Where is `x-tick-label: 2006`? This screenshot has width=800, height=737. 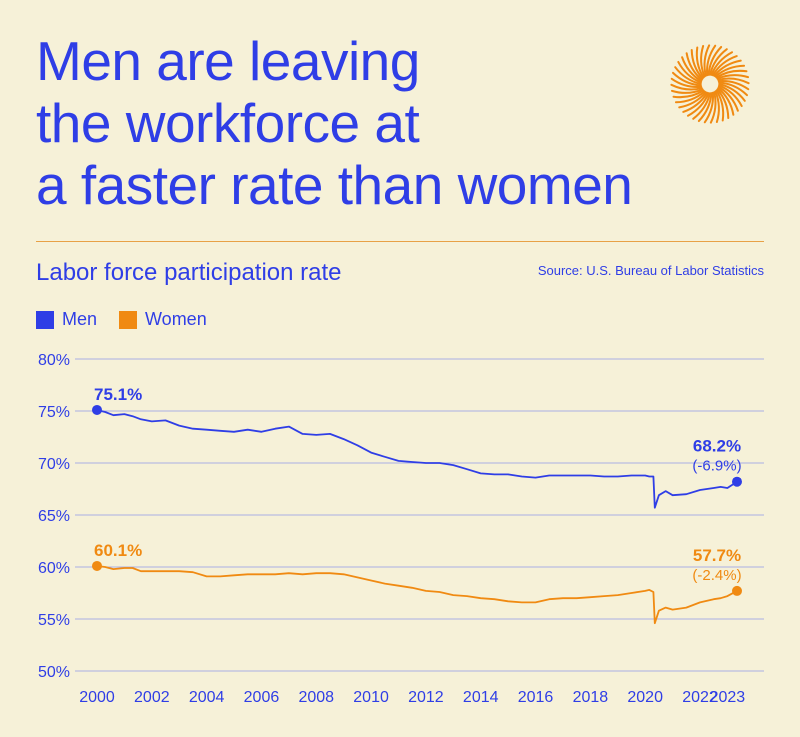
x-tick-label: 2006 is located at coordinates (262, 697).